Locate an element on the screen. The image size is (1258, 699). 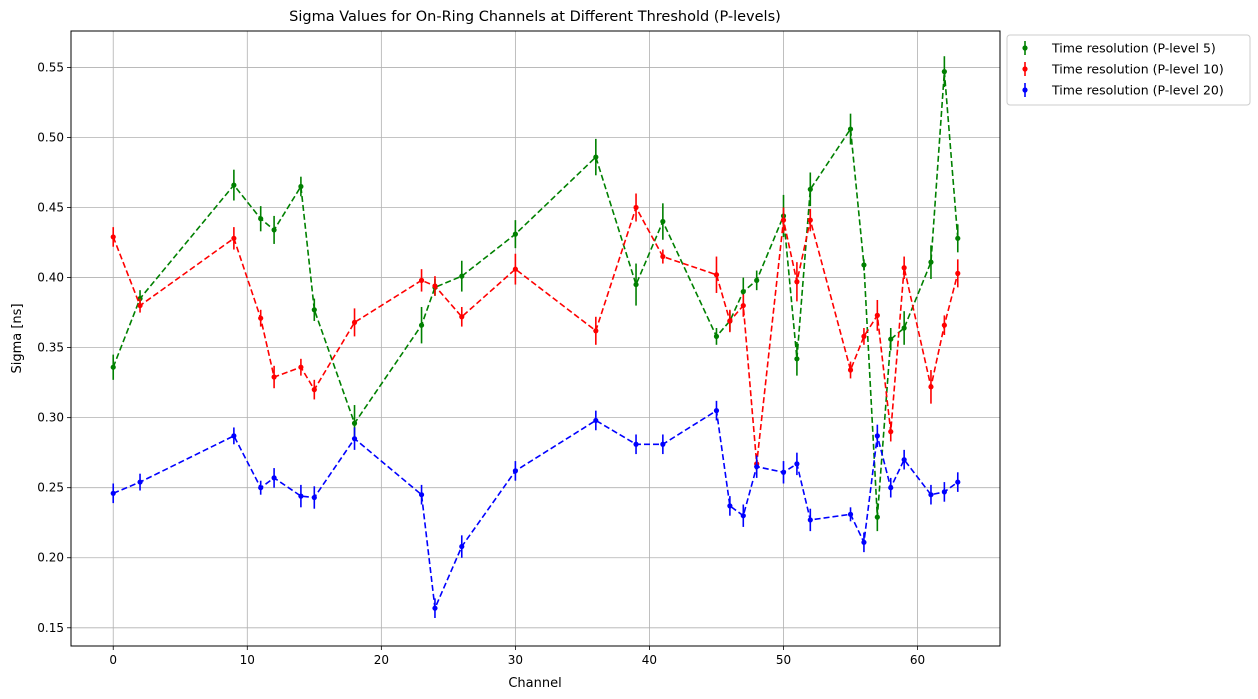
y-tick-label: 0.55 is located at coordinates (50, 67).